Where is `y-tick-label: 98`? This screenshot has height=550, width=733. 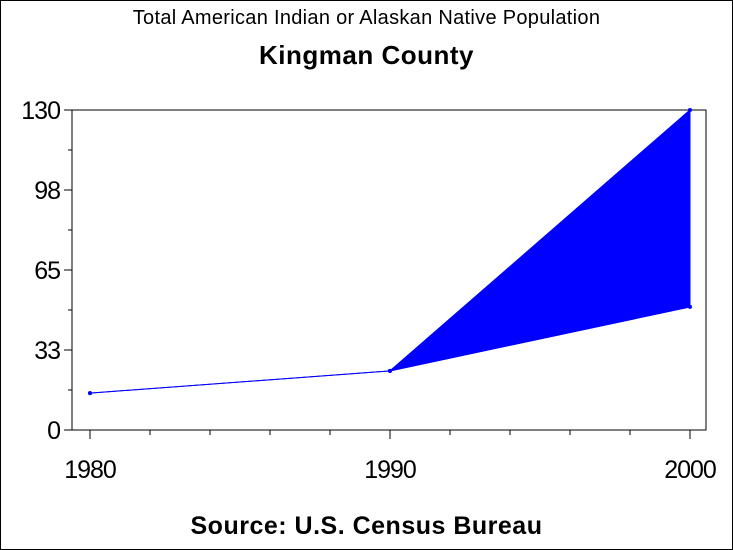
y-tick-label: 98 is located at coordinates (47, 191).